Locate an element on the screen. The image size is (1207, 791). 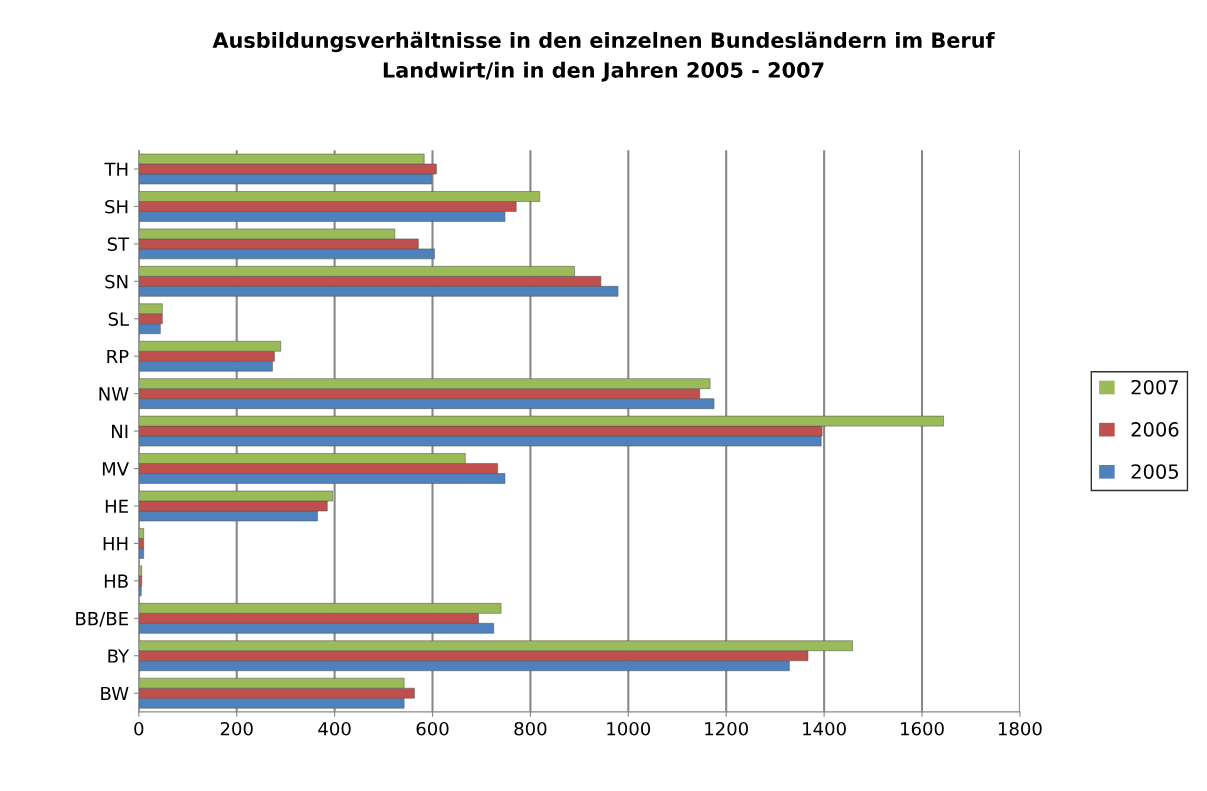
chart-title: Ausbildungsverhältnisse in den einzelnen Bundesländern im Beruf Landwirt/in in den Jahren 2005 - 2007 is located at coordinates (603, 56).